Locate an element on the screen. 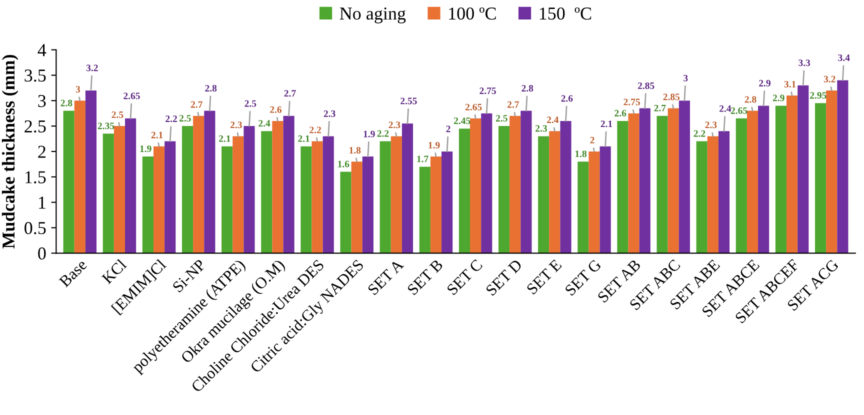  y-tick-label: 3 is located at coordinates (42, 101).